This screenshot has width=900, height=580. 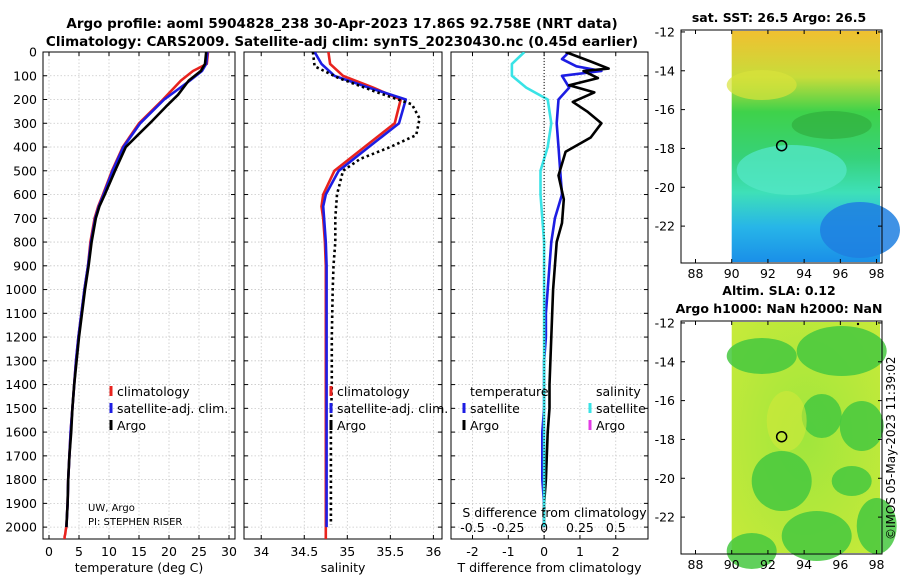 I want to click on series-line-argo, so click(x=136, y=290).